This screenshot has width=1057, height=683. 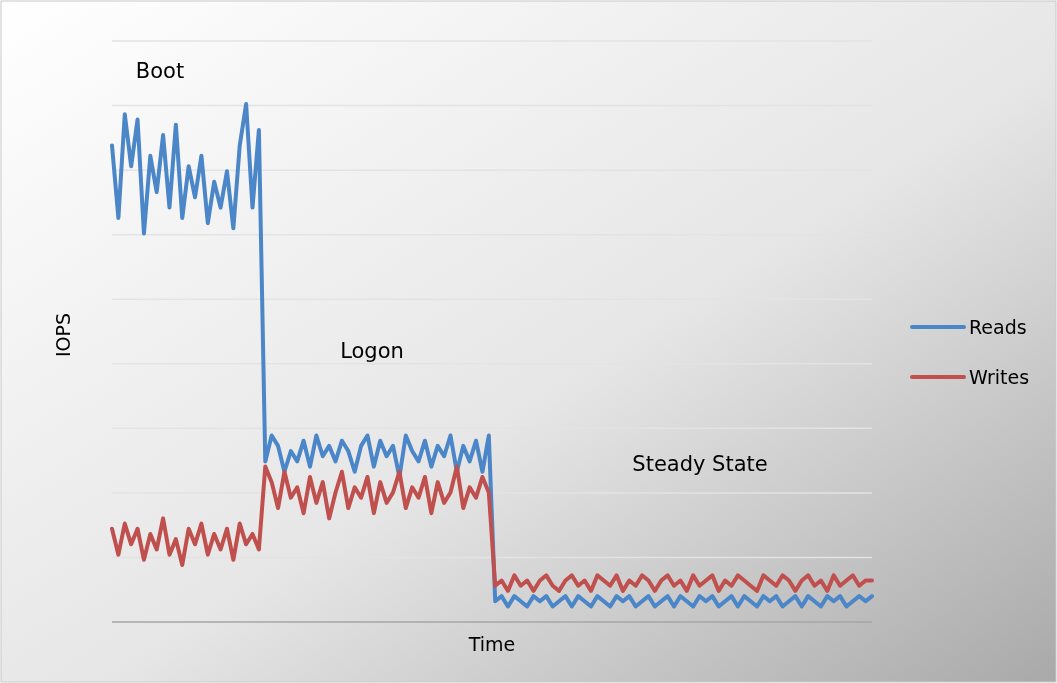 I want to click on y-axis-title: IOPS, so click(x=63, y=335).